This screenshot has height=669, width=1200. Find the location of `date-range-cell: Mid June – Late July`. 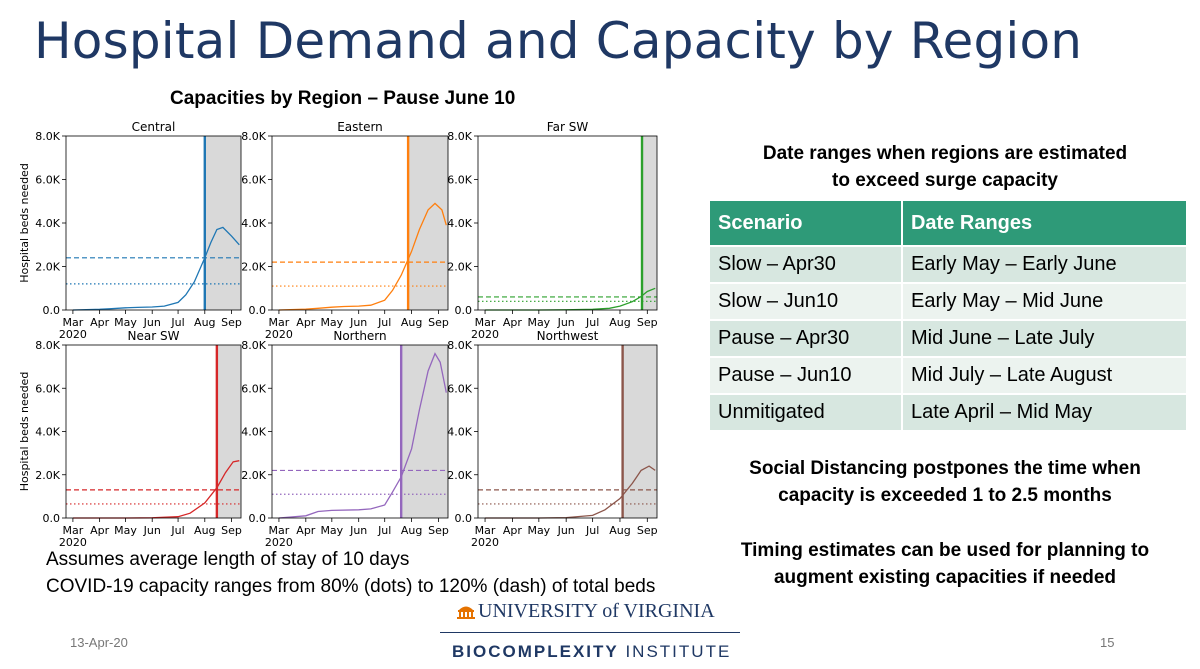

date-range-cell: Mid June – Late July is located at coordinates (1044, 338).